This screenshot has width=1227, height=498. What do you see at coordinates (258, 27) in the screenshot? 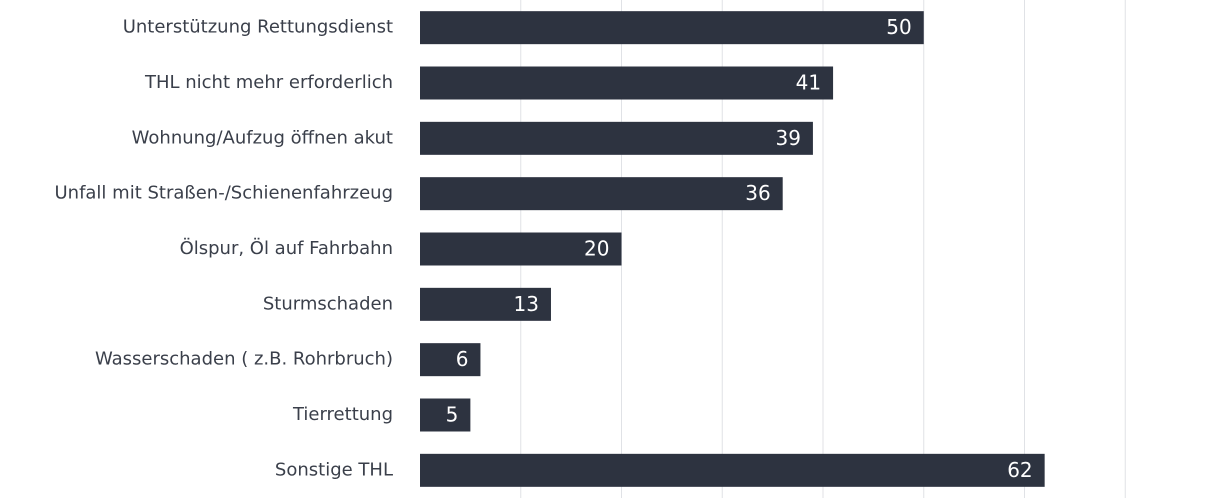
I see `y-tick-label: Unterstützung Rettungsdienst` at bounding box center [258, 27].